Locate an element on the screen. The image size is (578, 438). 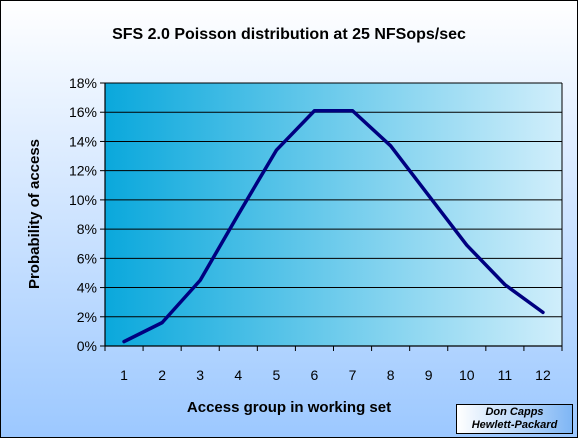
x-tick-label: 12 is located at coordinates (543, 375).